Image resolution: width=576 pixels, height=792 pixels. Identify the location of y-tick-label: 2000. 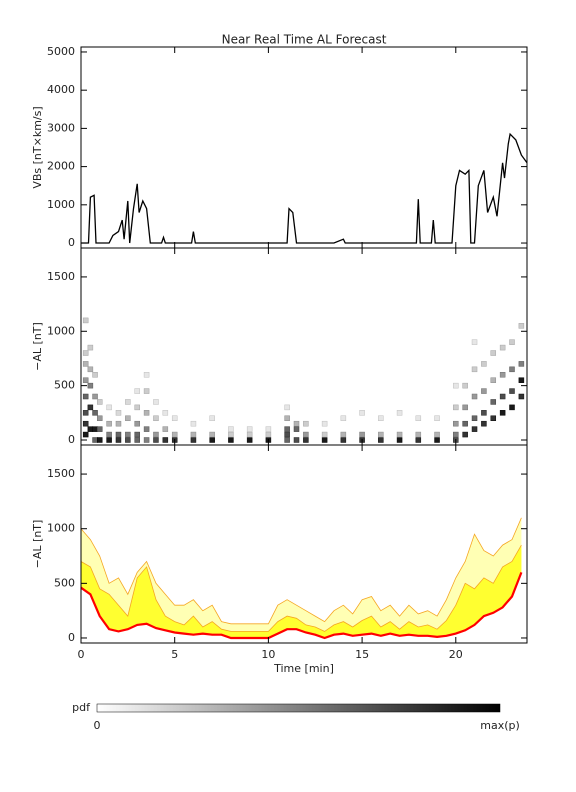
(61, 166).